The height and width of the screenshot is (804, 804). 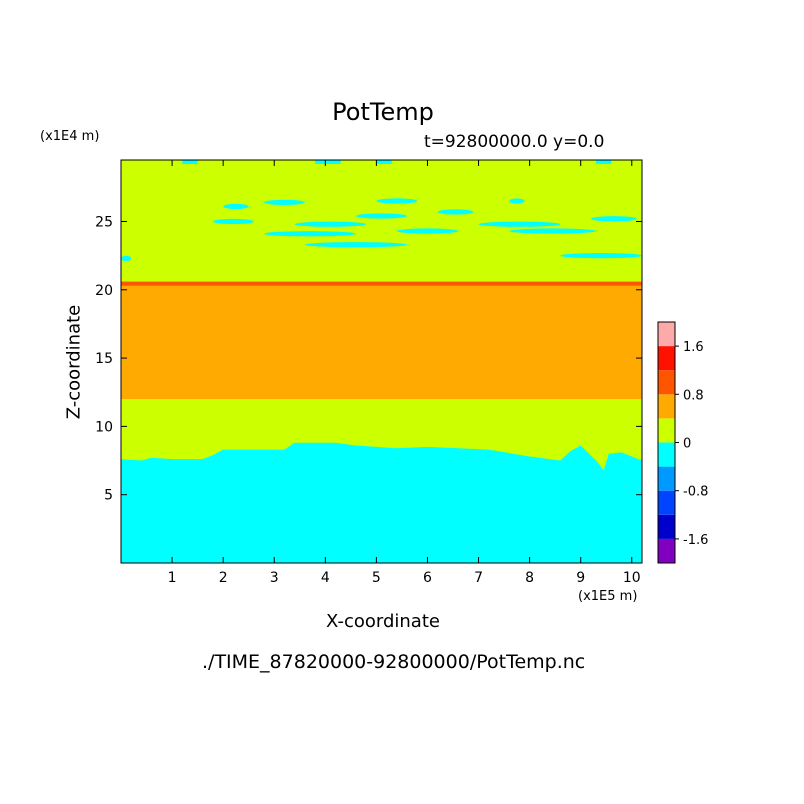 I want to click on x-tick-label: 4, so click(x=325, y=578).